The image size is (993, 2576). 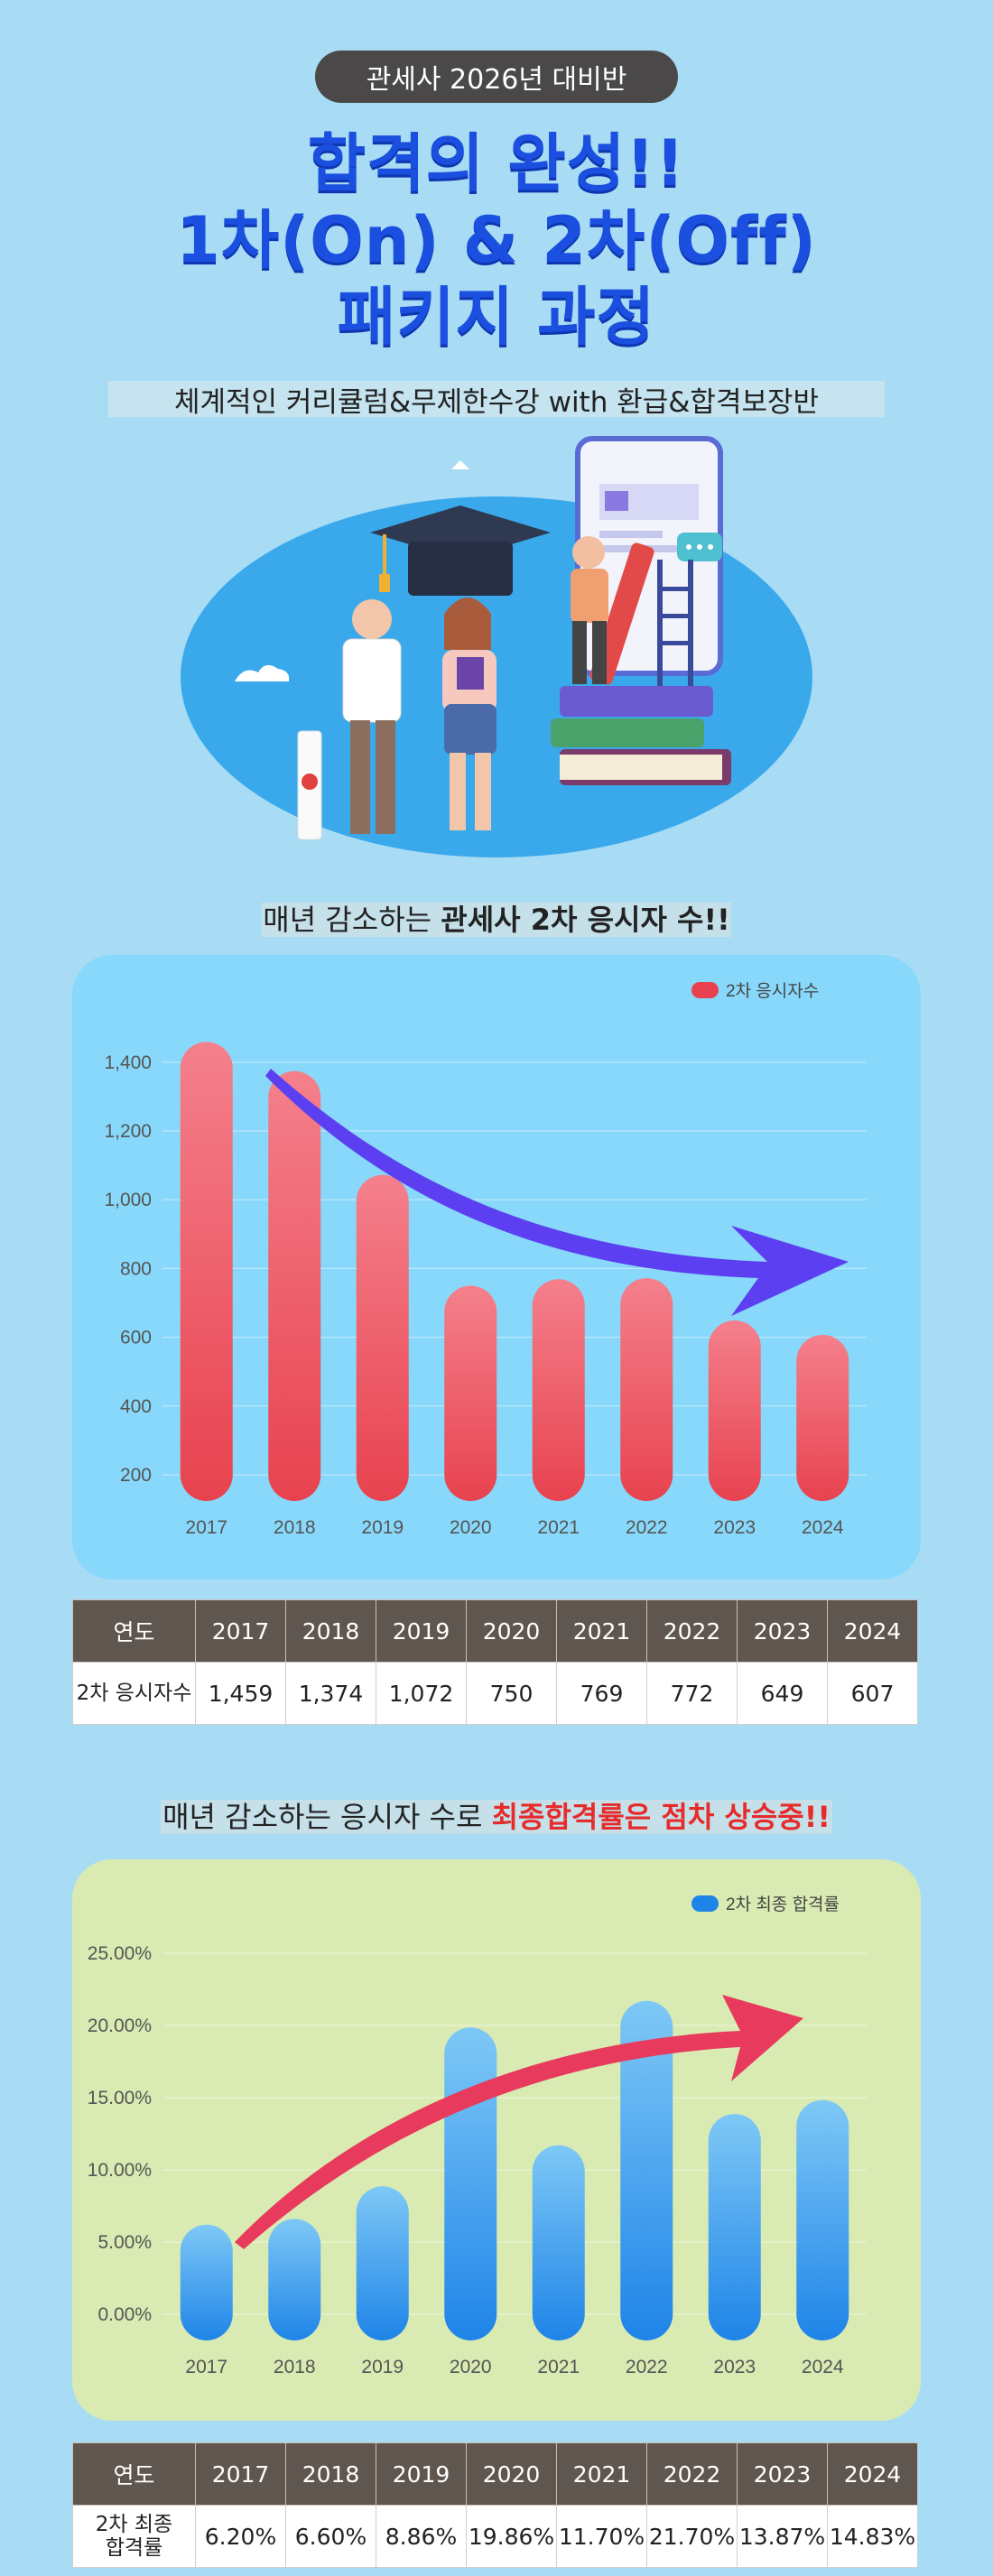 I want to click on table-row-label: 2차 최종 합격률, so click(x=134, y=2536).